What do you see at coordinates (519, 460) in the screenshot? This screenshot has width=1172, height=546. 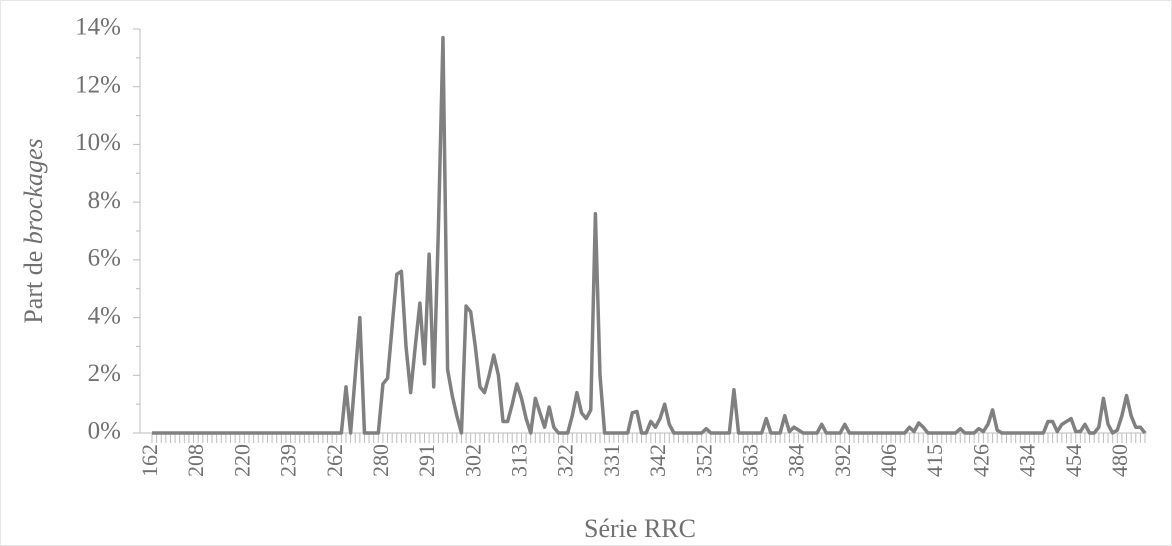 I see `x-tick-label: 313` at bounding box center [519, 460].